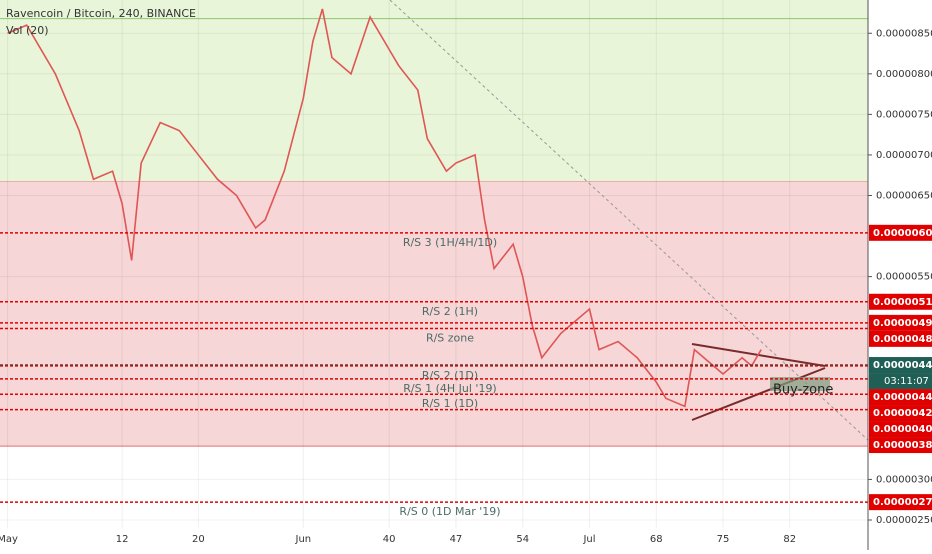  What do you see at coordinates (723, 539) in the screenshot?
I see `x-tick-label: 75` at bounding box center [723, 539].